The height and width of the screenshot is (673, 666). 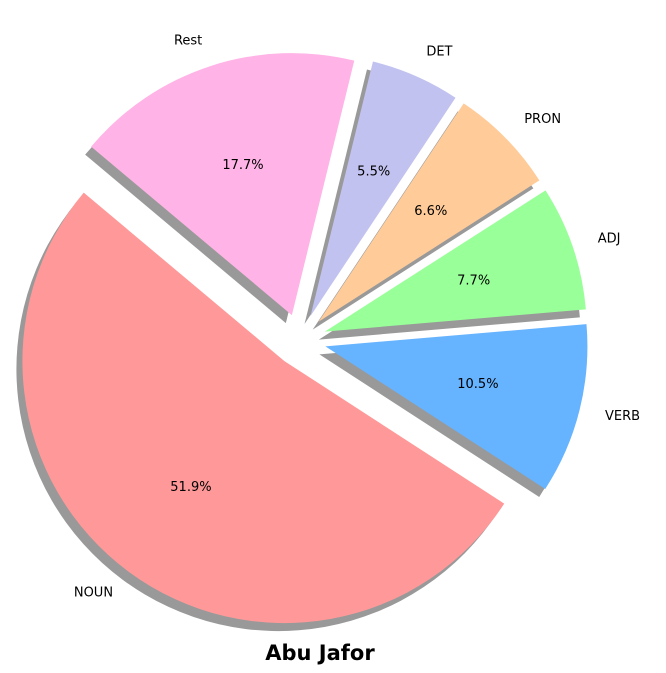 I want to click on slice-verb, so click(x=456, y=406).